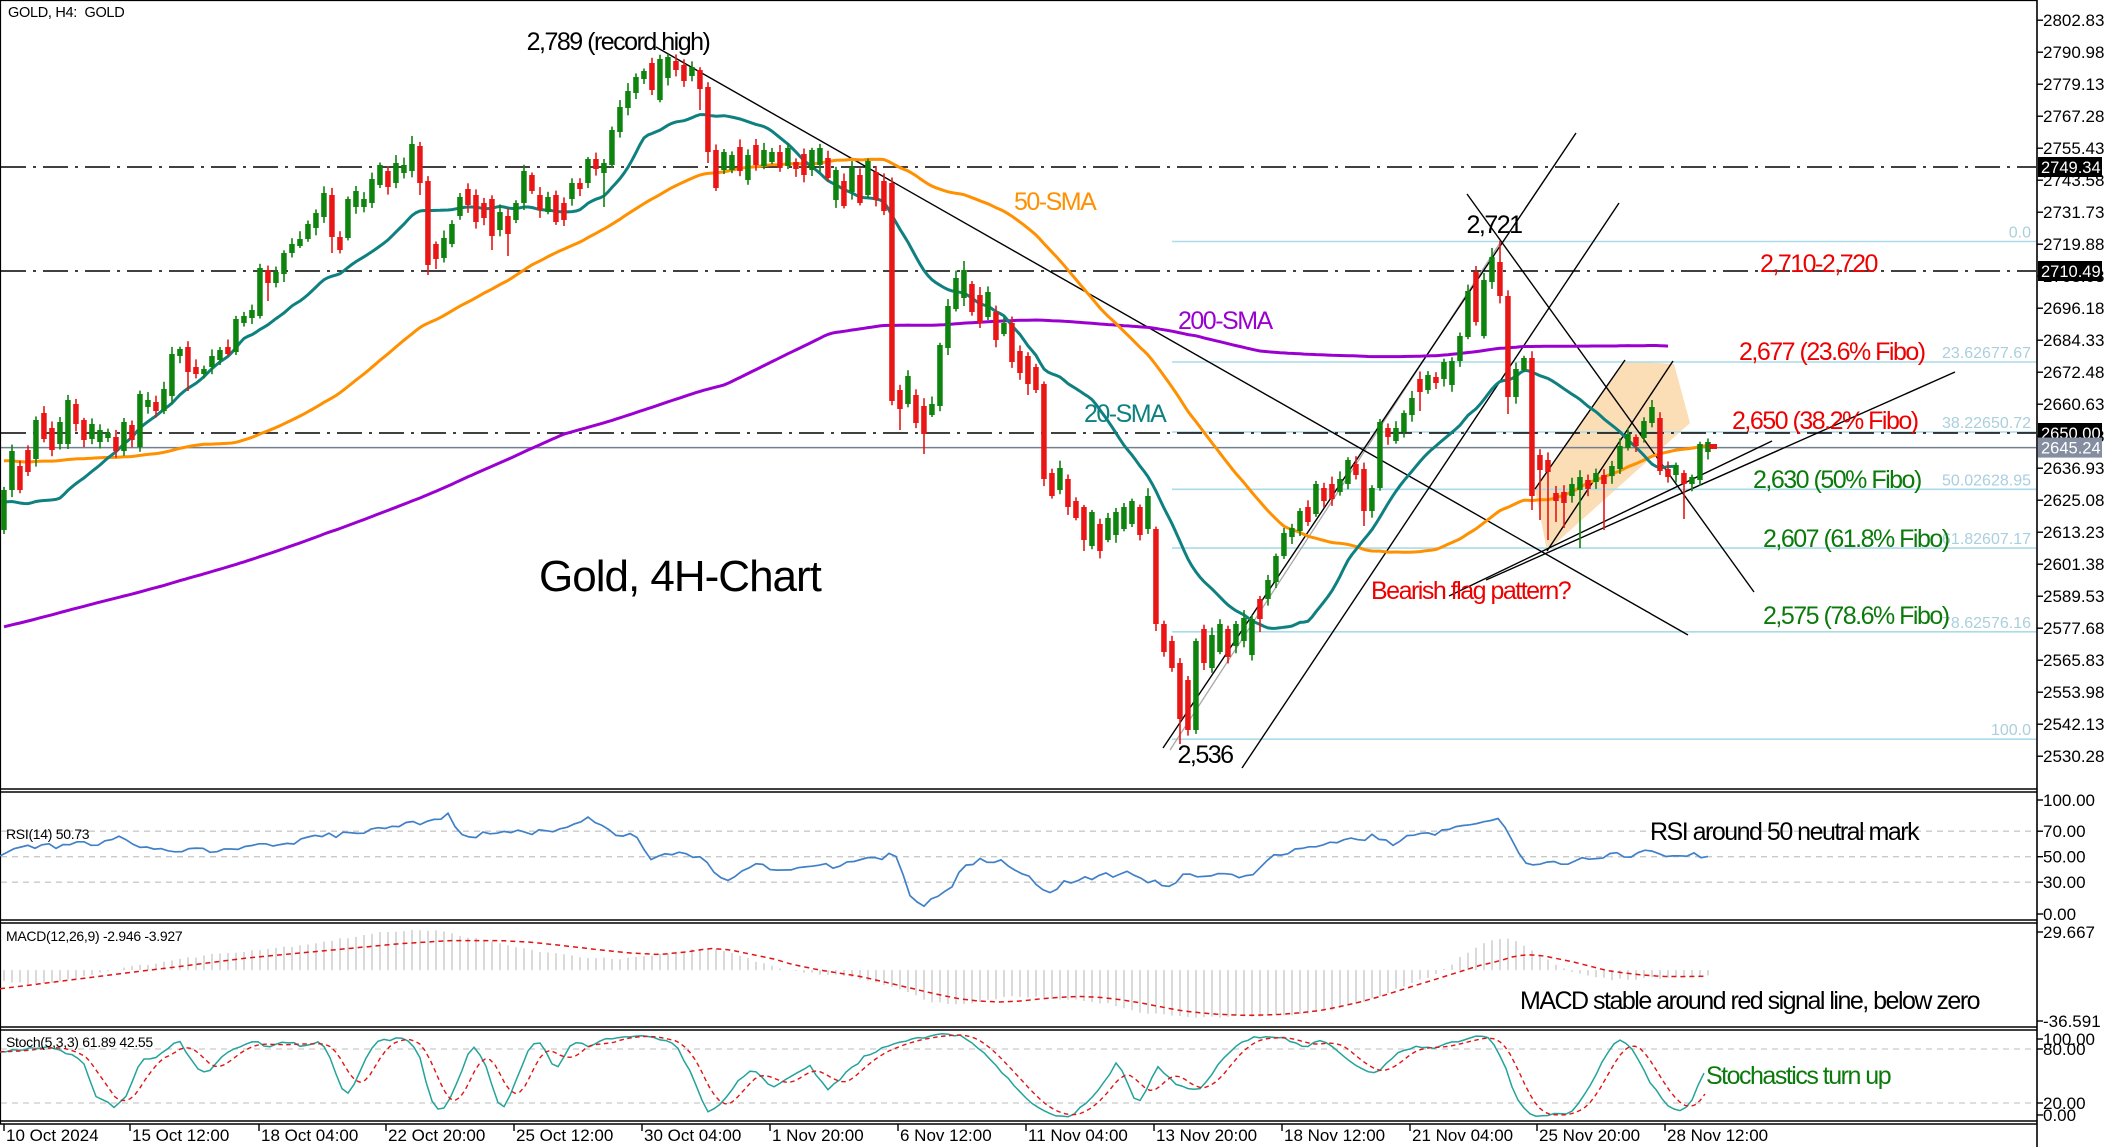  What do you see at coordinates (1837, 480) in the screenshot?
I see `svg-text: 2,630 (50% Fibo)` at bounding box center [1837, 480].